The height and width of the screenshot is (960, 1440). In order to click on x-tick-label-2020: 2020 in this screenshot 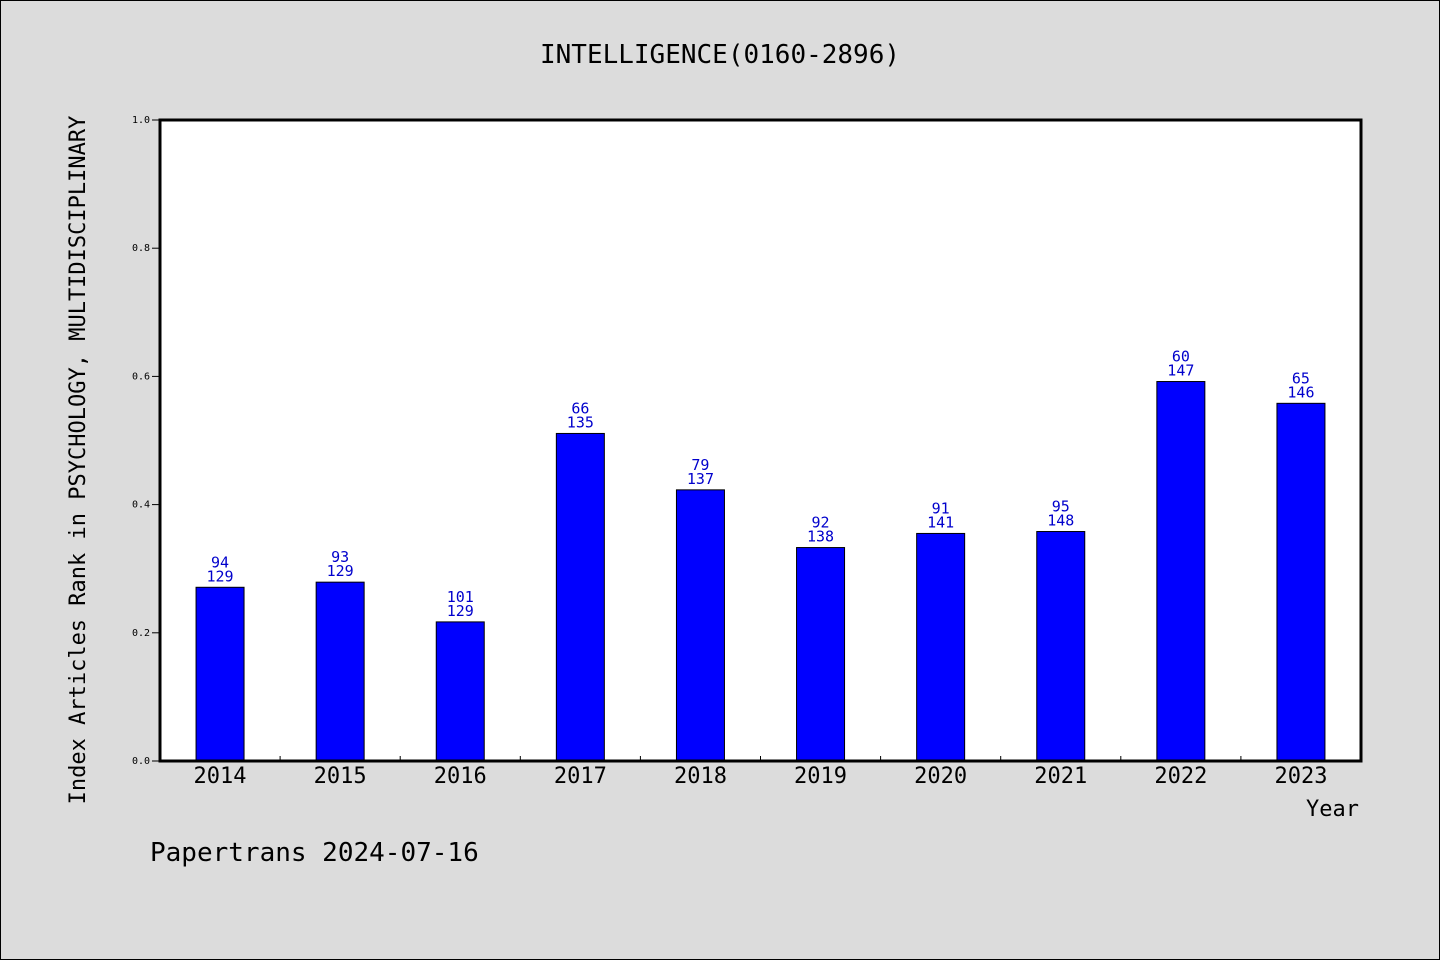, I will do `click(940, 776)`.